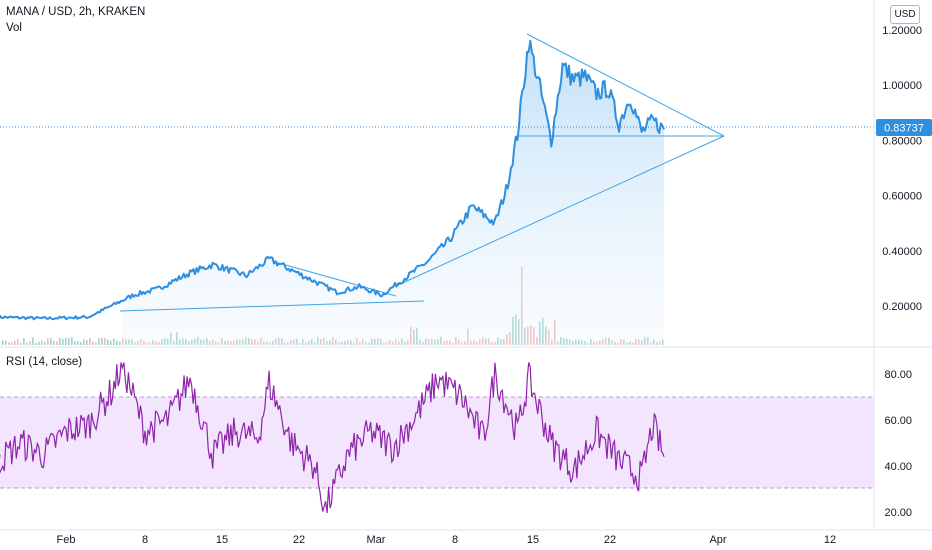  What do you see at coordinates (66, 540) in the screenshot?
I see `time-tick-label: Feb` at bounding box center [66, 540].